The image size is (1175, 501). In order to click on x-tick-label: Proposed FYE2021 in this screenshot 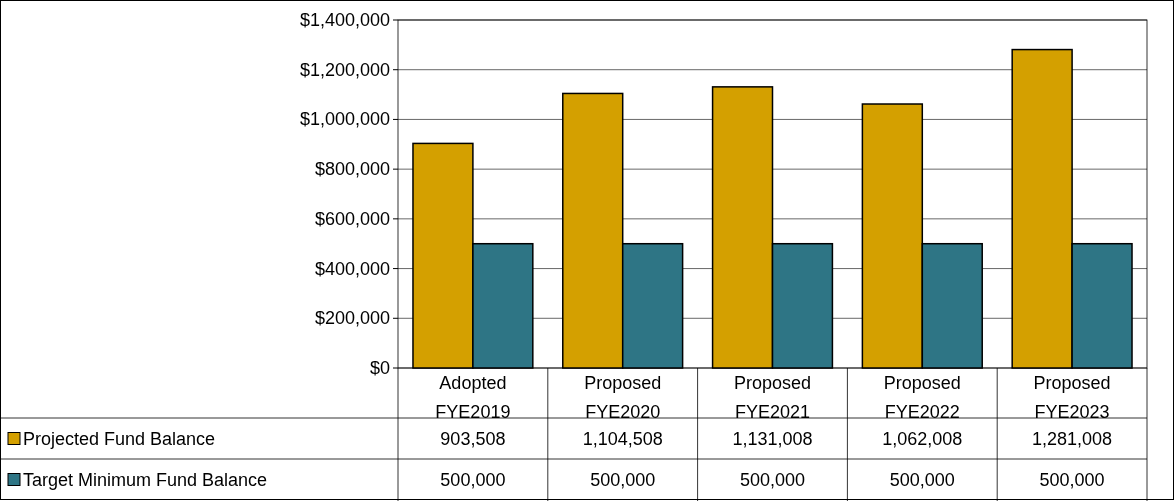, I will do `click(772, 397)`.